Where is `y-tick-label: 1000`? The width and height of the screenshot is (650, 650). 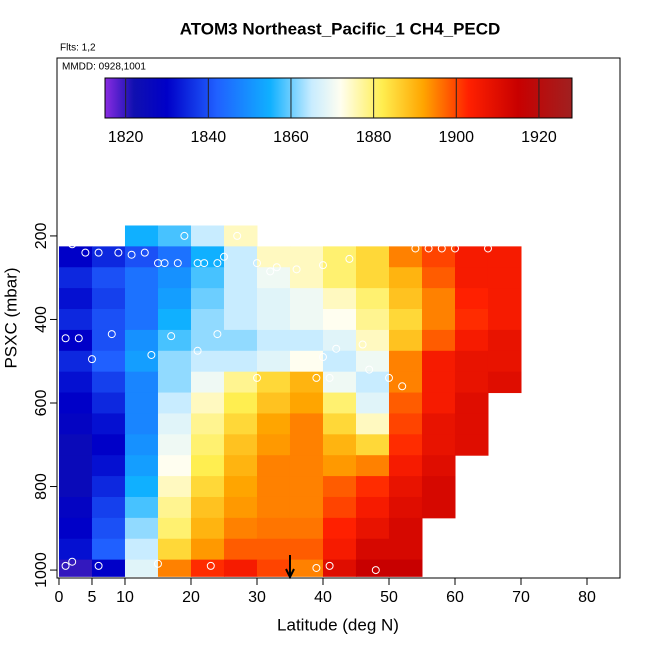
y-tick-label: 1000 is located at coordinates (41, 570).